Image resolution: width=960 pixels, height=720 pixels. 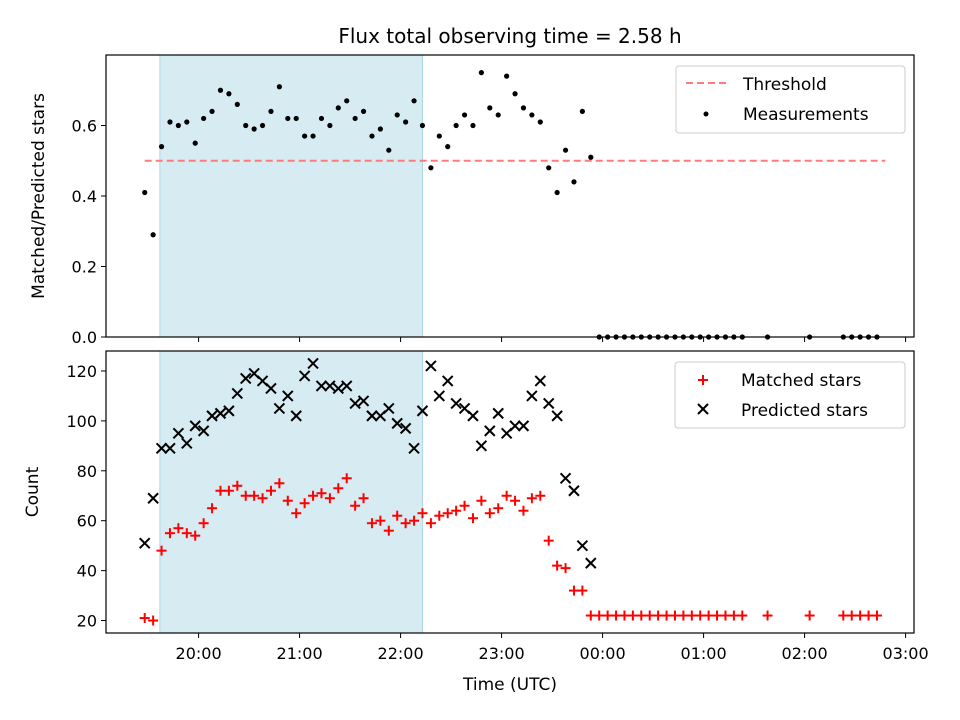 I want to click on top-highlight-span, so click(x=291, y=196).